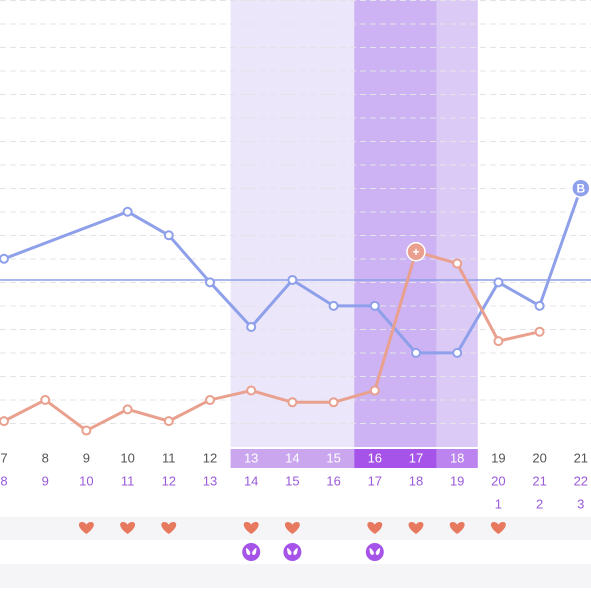 Image resolution: width=591 pixels, height=600 pixels. What do you see at coordinates (539, 480) in the screenshot?
I see `cycle-day-label: 21` at bounding box center [539, 480].